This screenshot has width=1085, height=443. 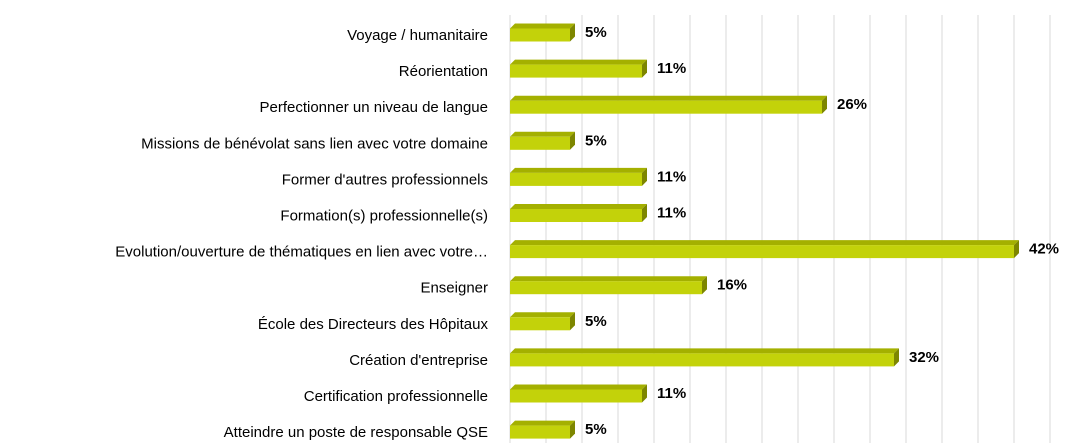 What do you see at coordinates (732, 285) in the screenshot?
I see `value-label: 16%` at bounding box center [732, 285].